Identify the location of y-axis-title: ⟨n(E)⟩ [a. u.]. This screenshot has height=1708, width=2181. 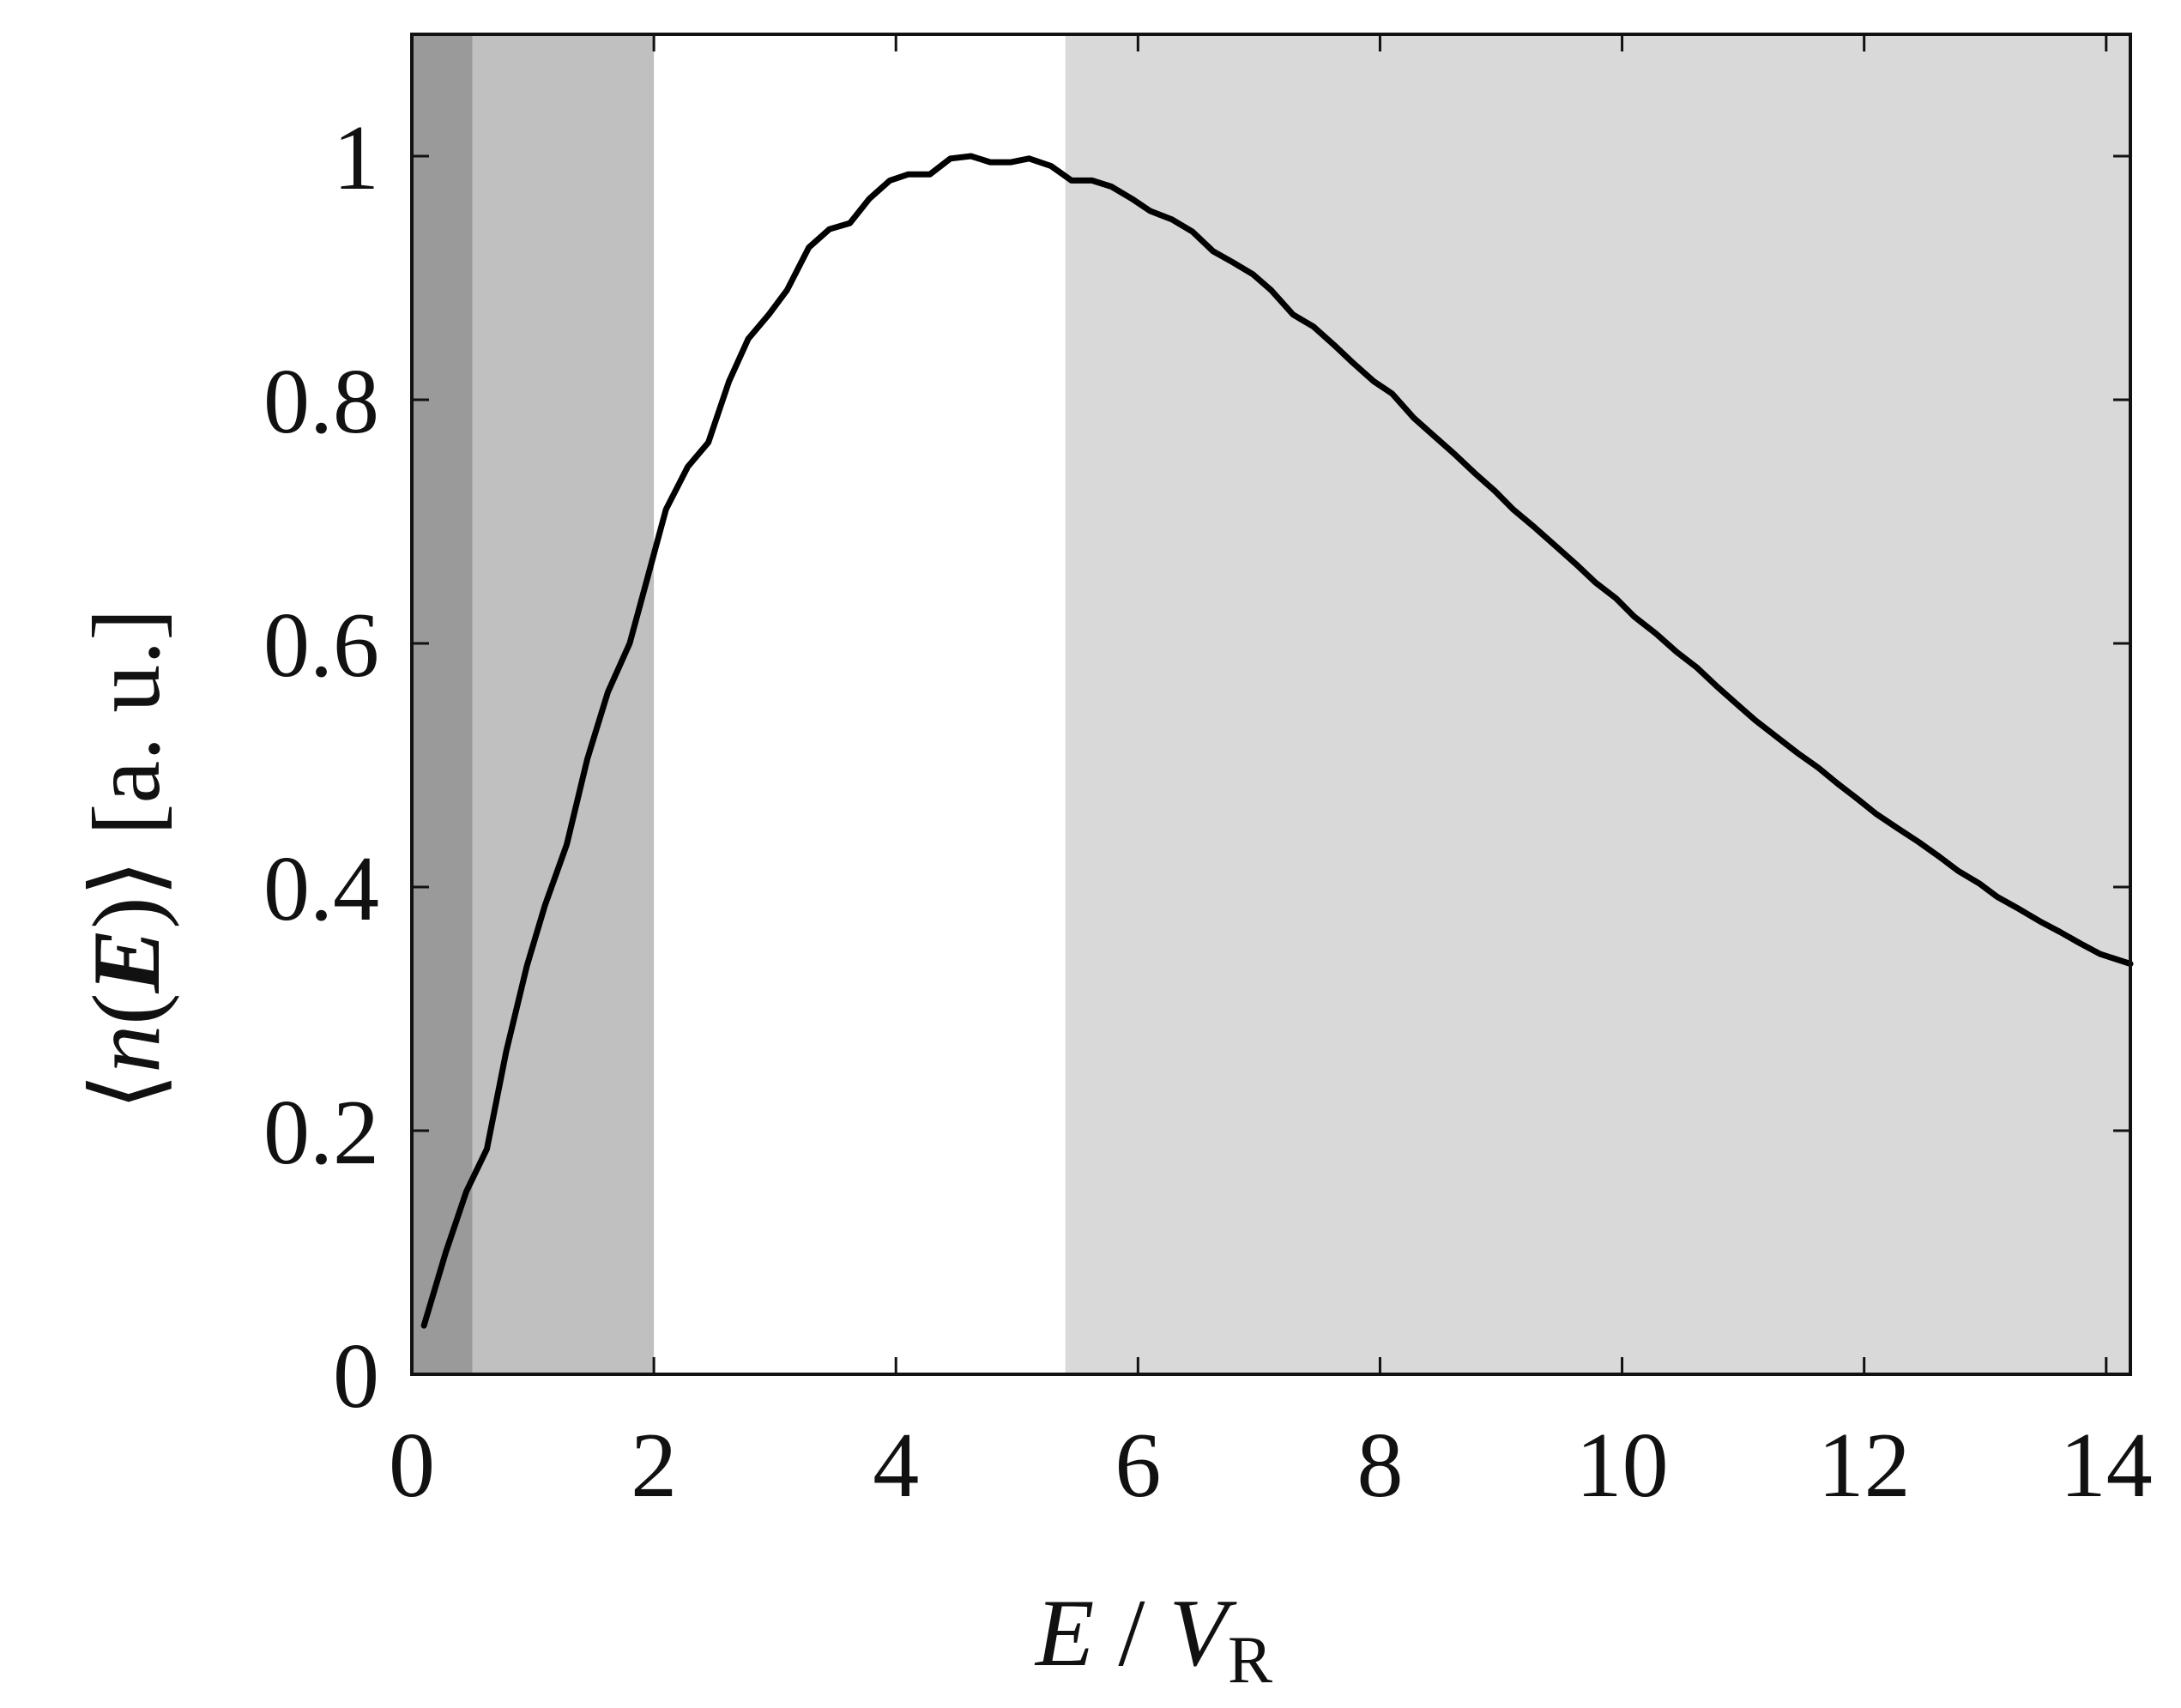
(127, 859).